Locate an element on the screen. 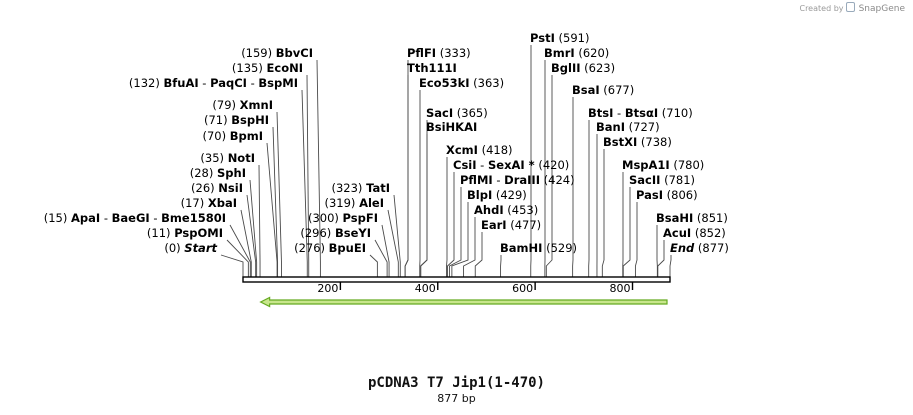  site-position: (852) is located at coordinates (708, 233).